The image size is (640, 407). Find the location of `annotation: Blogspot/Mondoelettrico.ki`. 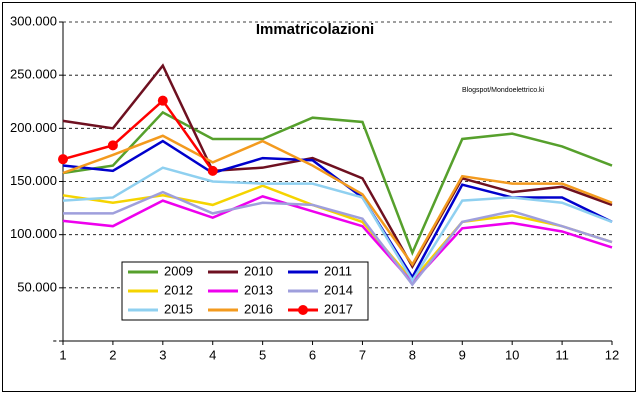

annotation: Blogspot/Mondoelettrico.ki is located at coordinates (503, 90).